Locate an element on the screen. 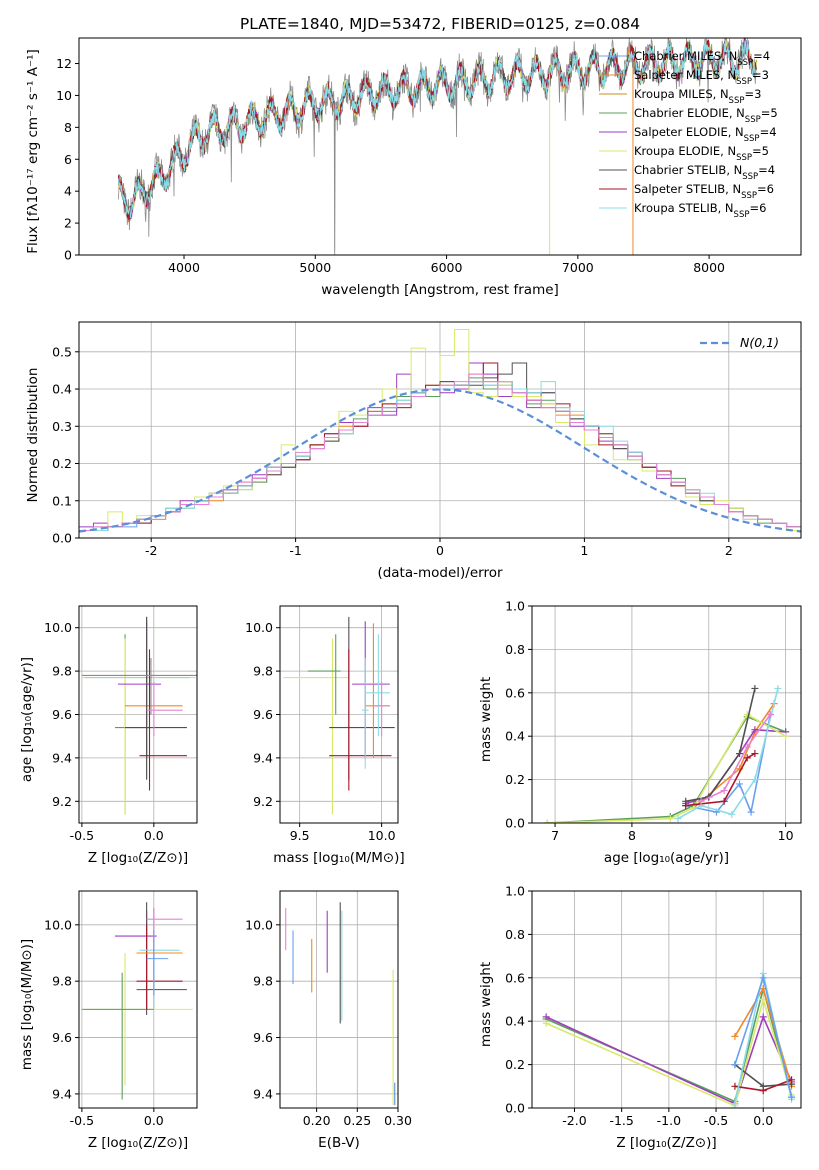 Image resolution: width=819 pixels, height=1170 pixels. x-tick-label: 1 is located at coordinates (584, 550).